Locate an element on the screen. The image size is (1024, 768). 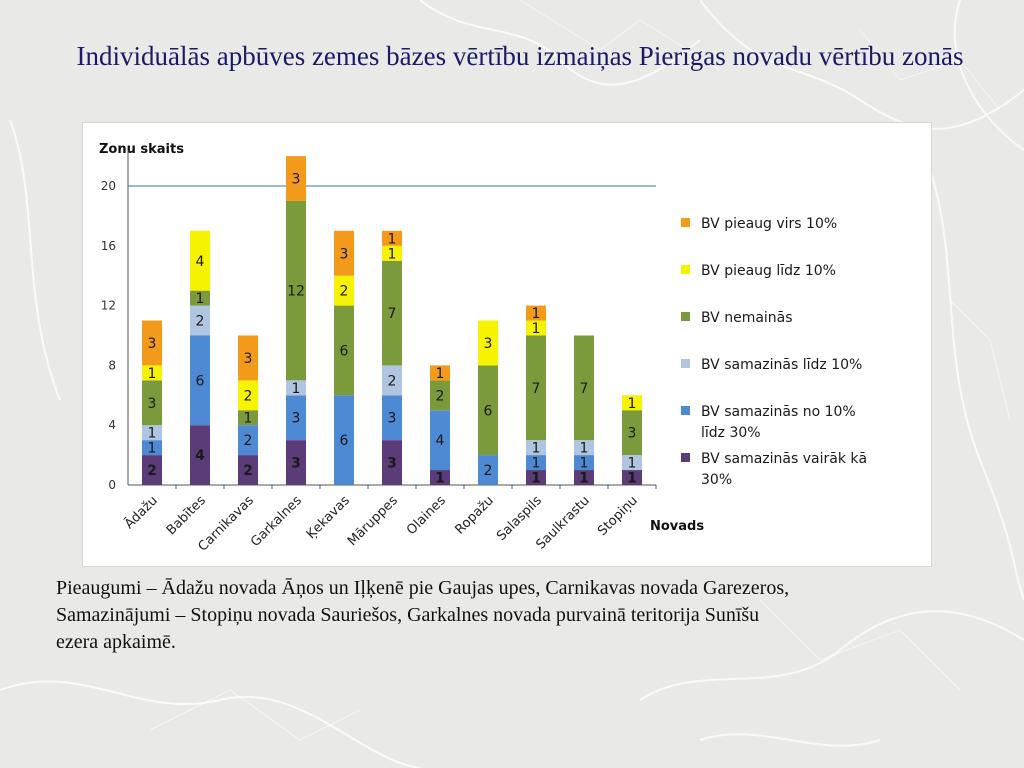
caption-line: ezera apkaimē. is located at coordinates (116, 642).